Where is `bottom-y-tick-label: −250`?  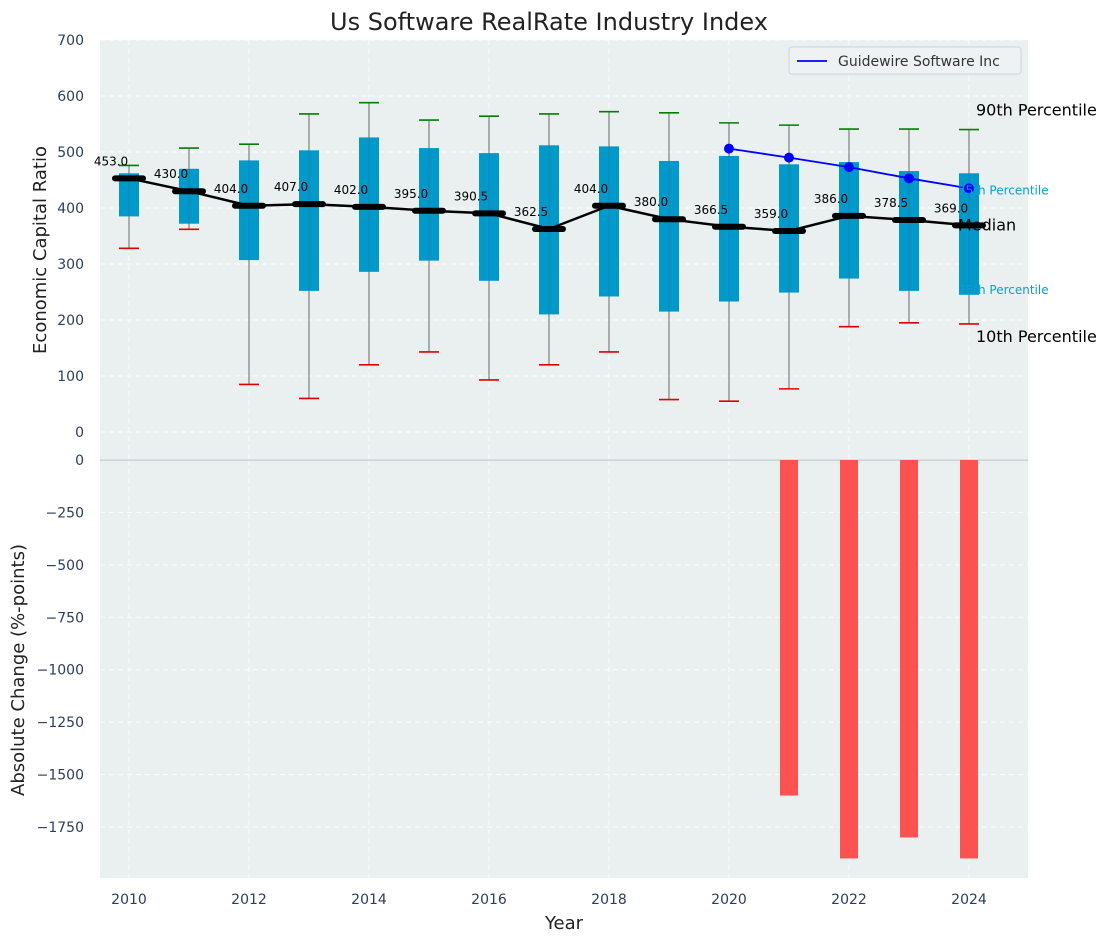
bottom-y-tick-label: −250 is located at coordinates (65, 513).